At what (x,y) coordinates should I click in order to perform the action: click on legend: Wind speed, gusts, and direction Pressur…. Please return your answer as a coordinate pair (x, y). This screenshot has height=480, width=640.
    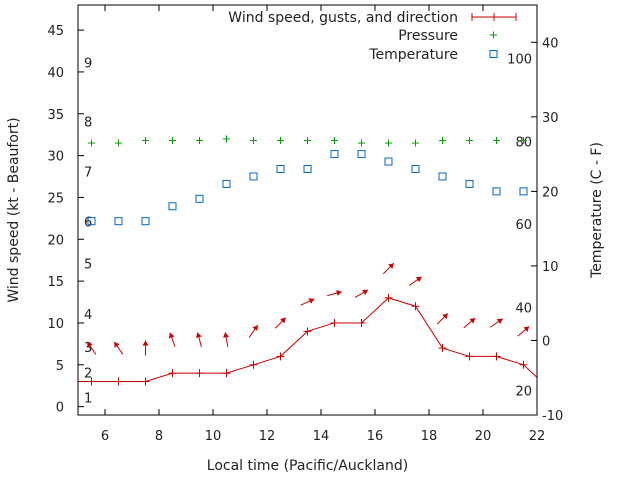
    Looking at the image, I should click on (372, 36).